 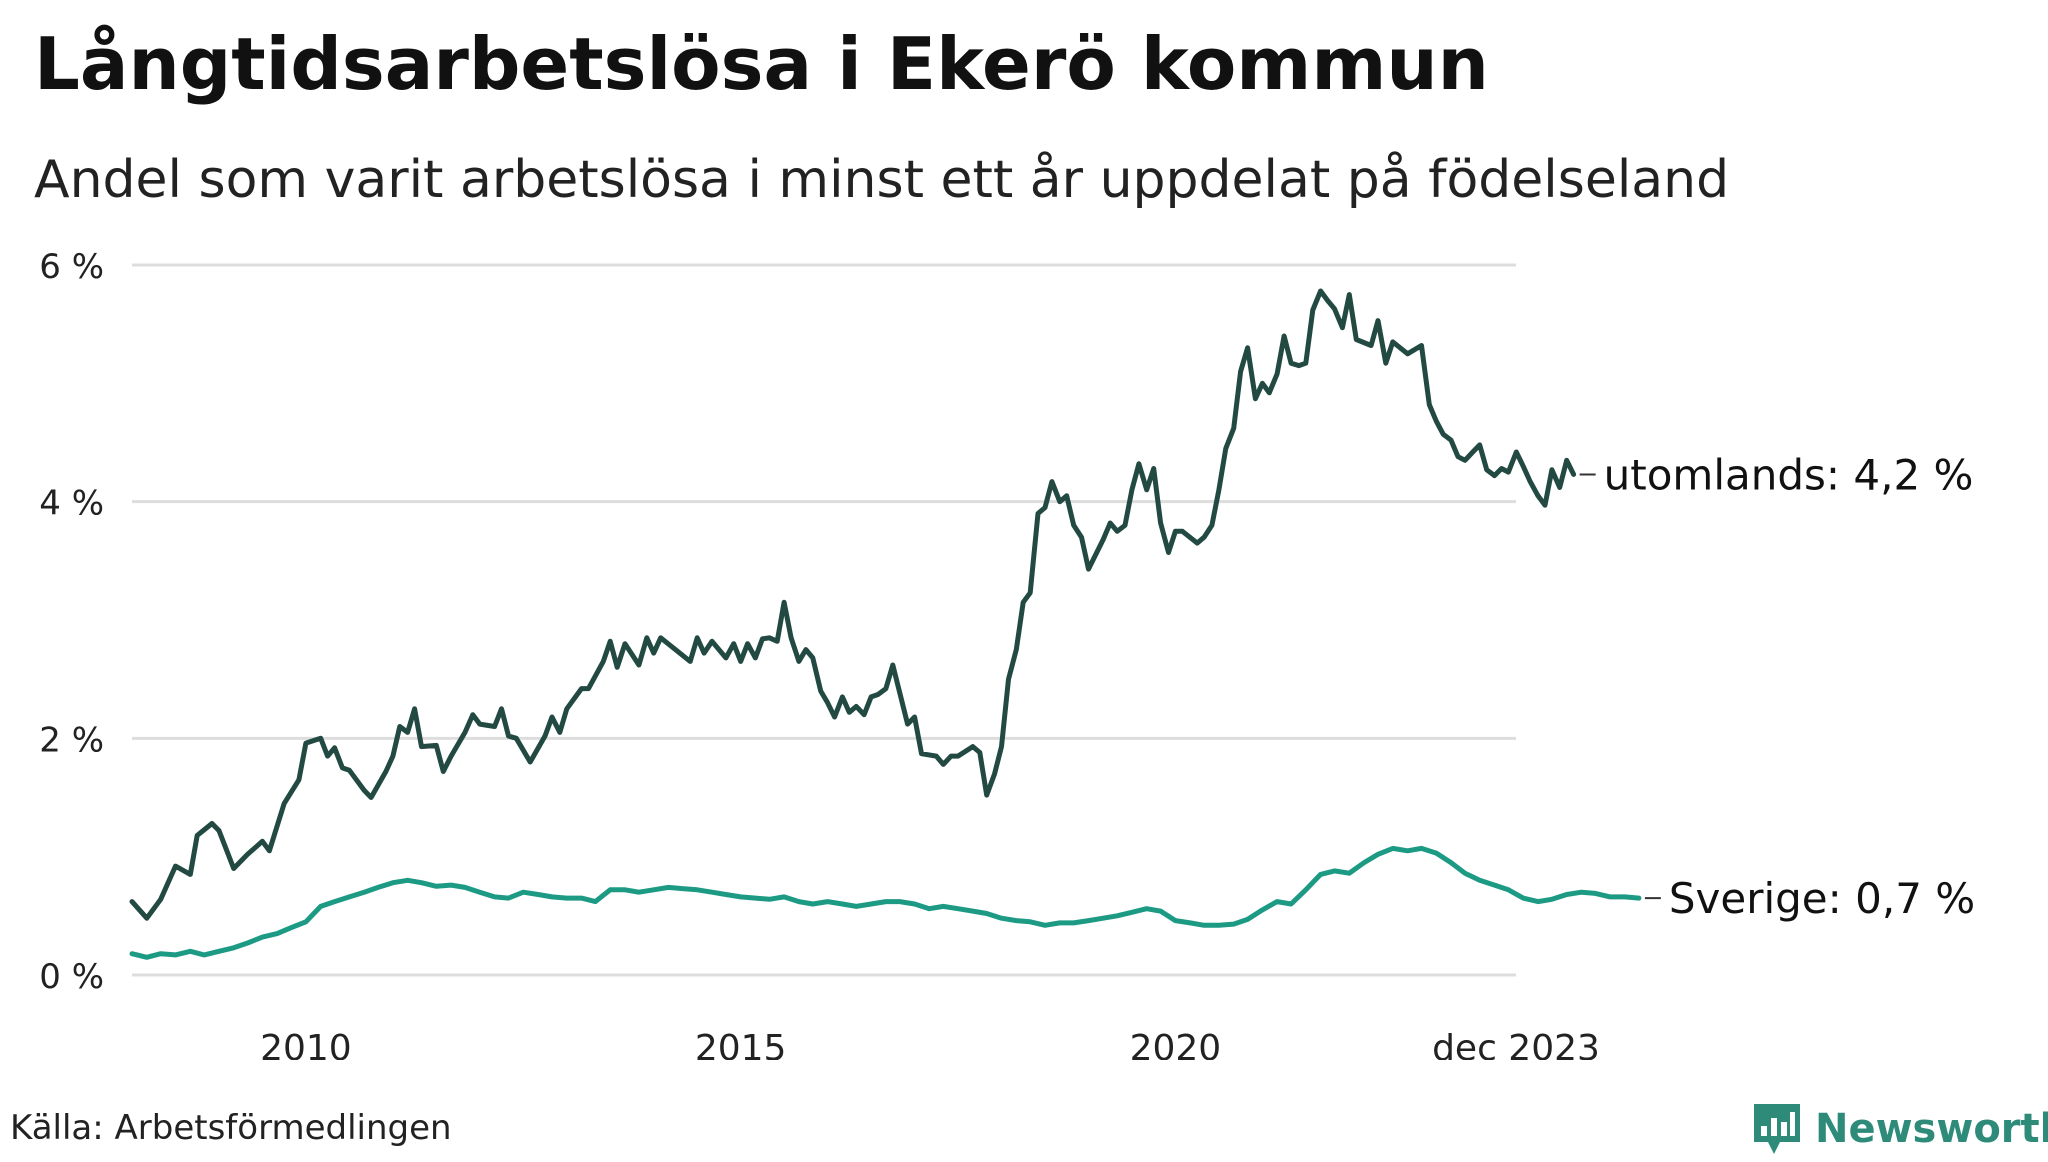 I want to click on brand-name: Newsworthy, so click(x=1931, y=1129).